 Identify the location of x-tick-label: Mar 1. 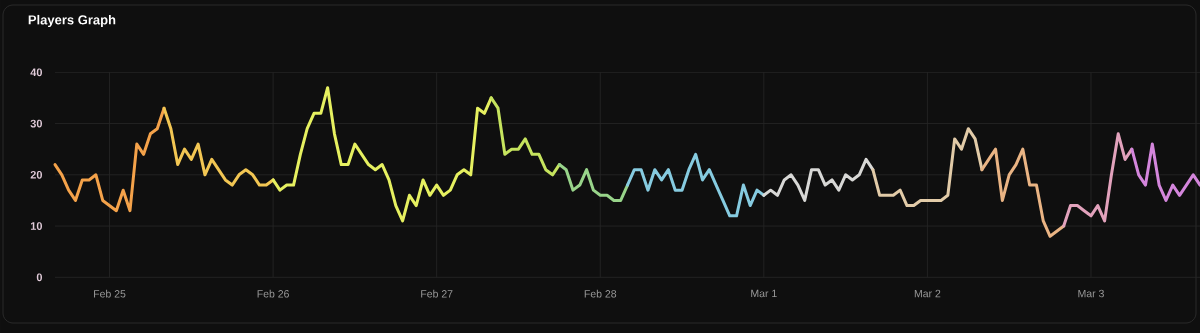
(764, 293).